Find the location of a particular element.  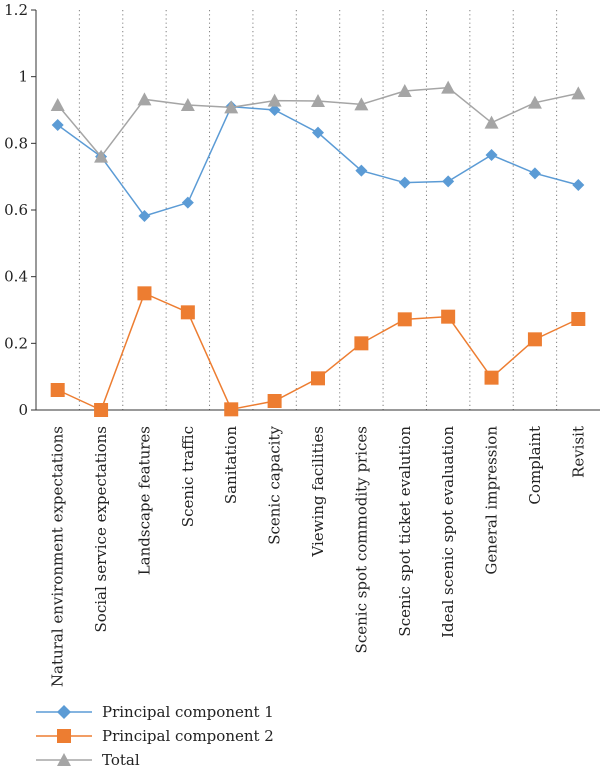

y-tick-label: 1.2 is located at coordinates (16, 10).